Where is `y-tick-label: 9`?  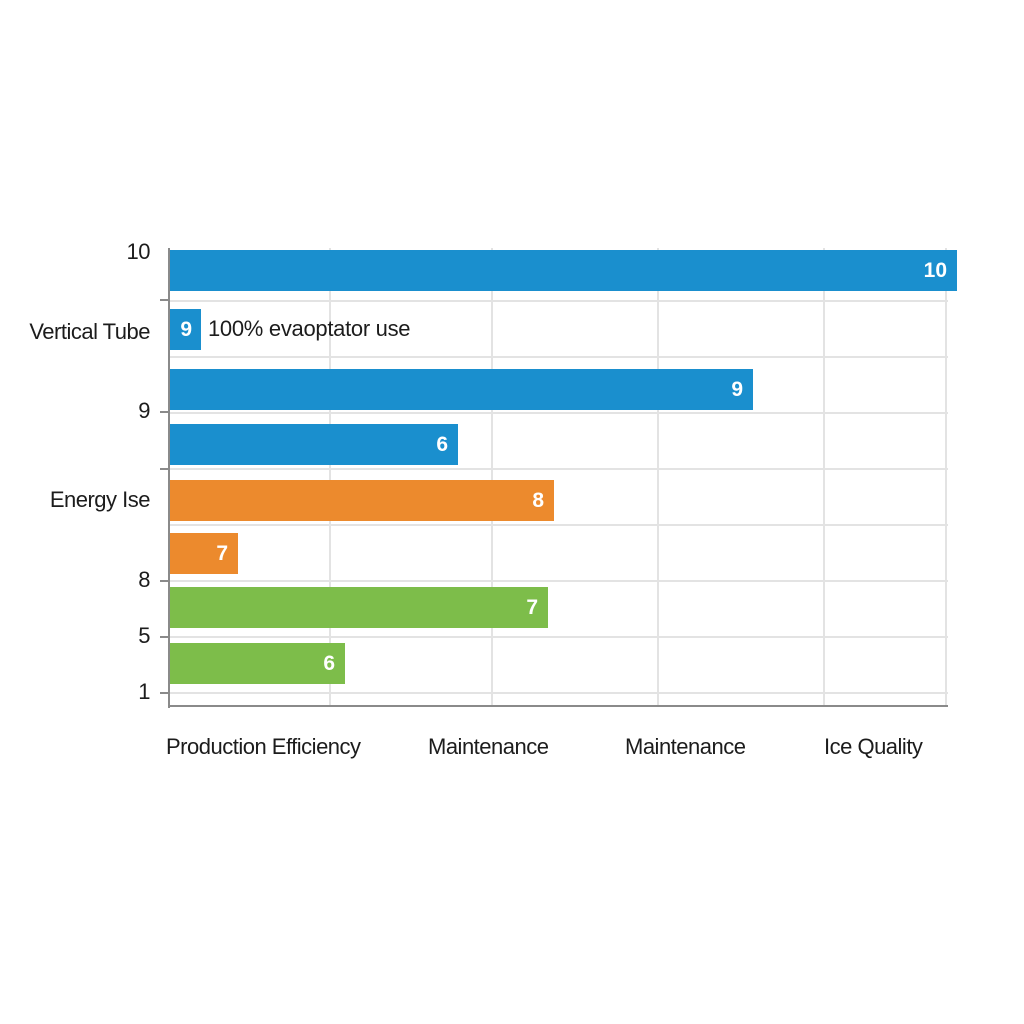
y-tick-label: 9 is located at coordinates (144, 410).